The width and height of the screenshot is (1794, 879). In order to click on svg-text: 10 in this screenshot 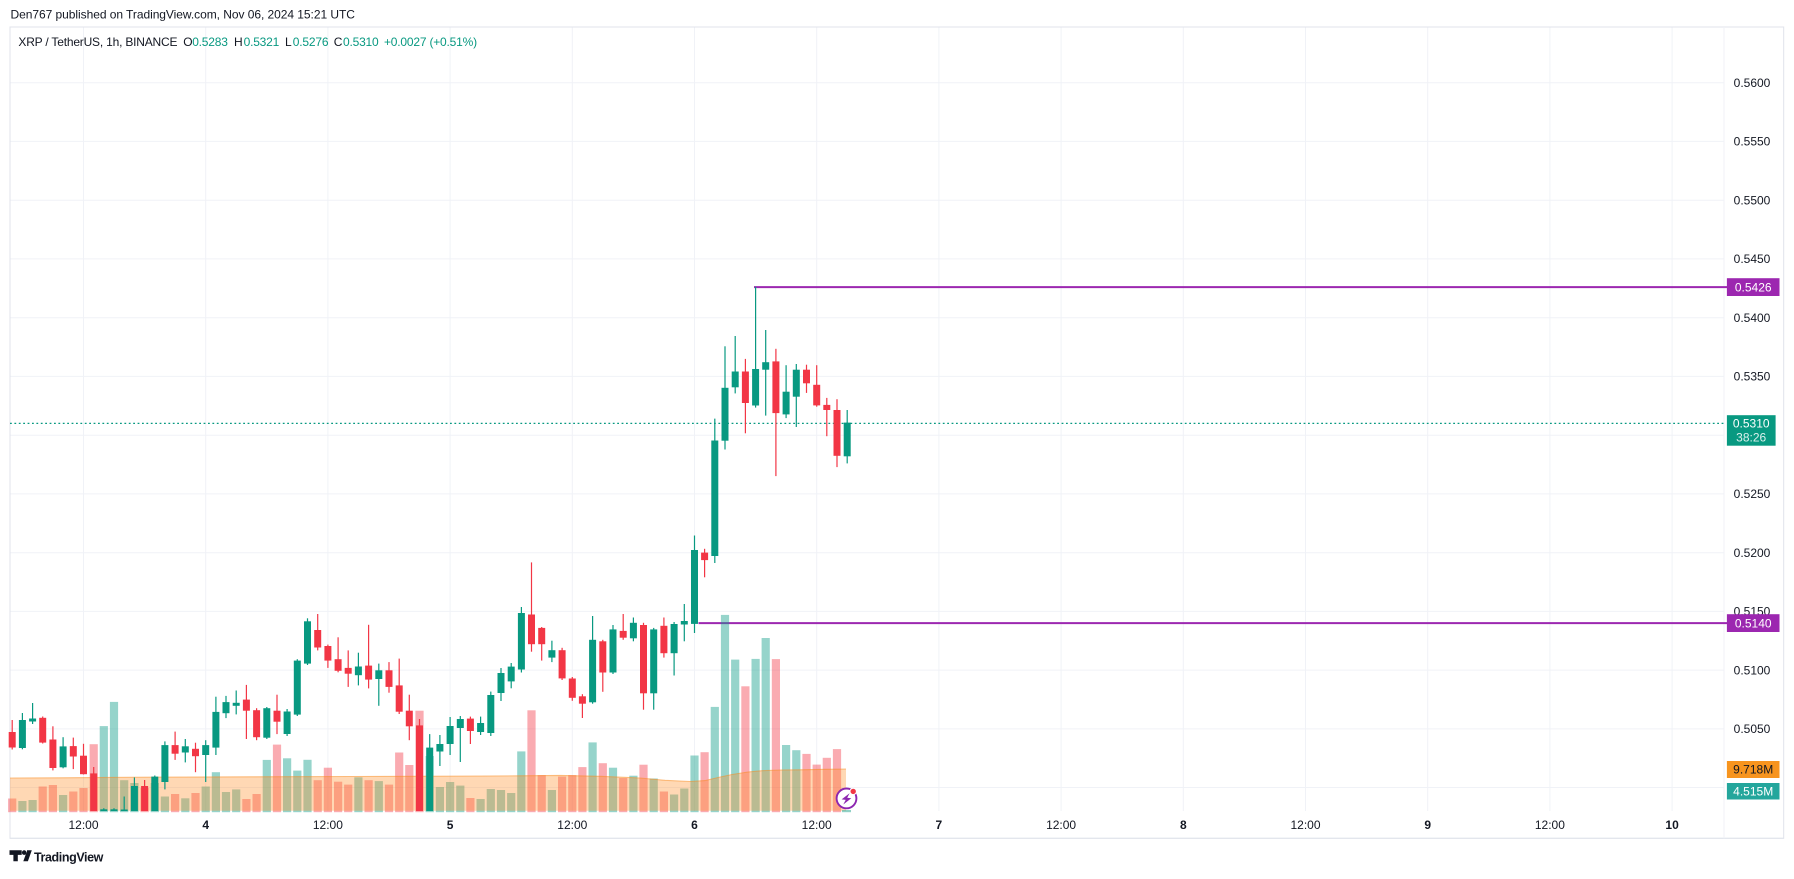, I will do `click(1672, 825)`.